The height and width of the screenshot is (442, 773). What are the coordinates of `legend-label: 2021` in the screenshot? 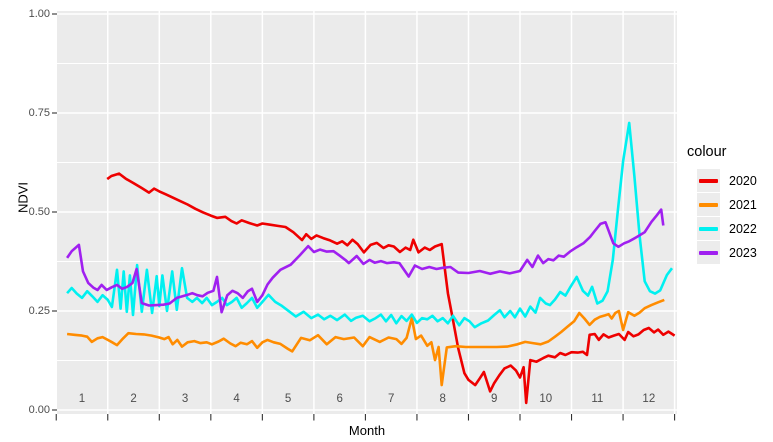 It's located at (743, 204).